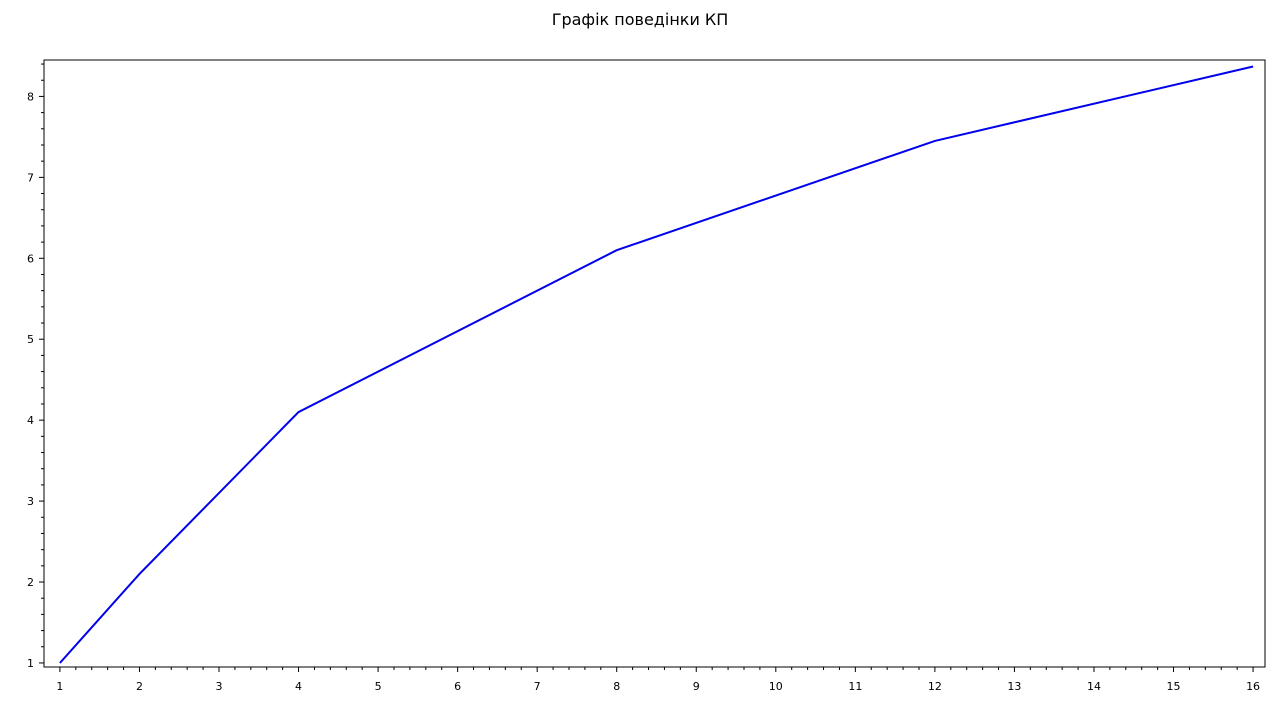  Describe the element at coordinates (1094, 686) in the screenshot. I see `x-tick-label: 14` at that location.